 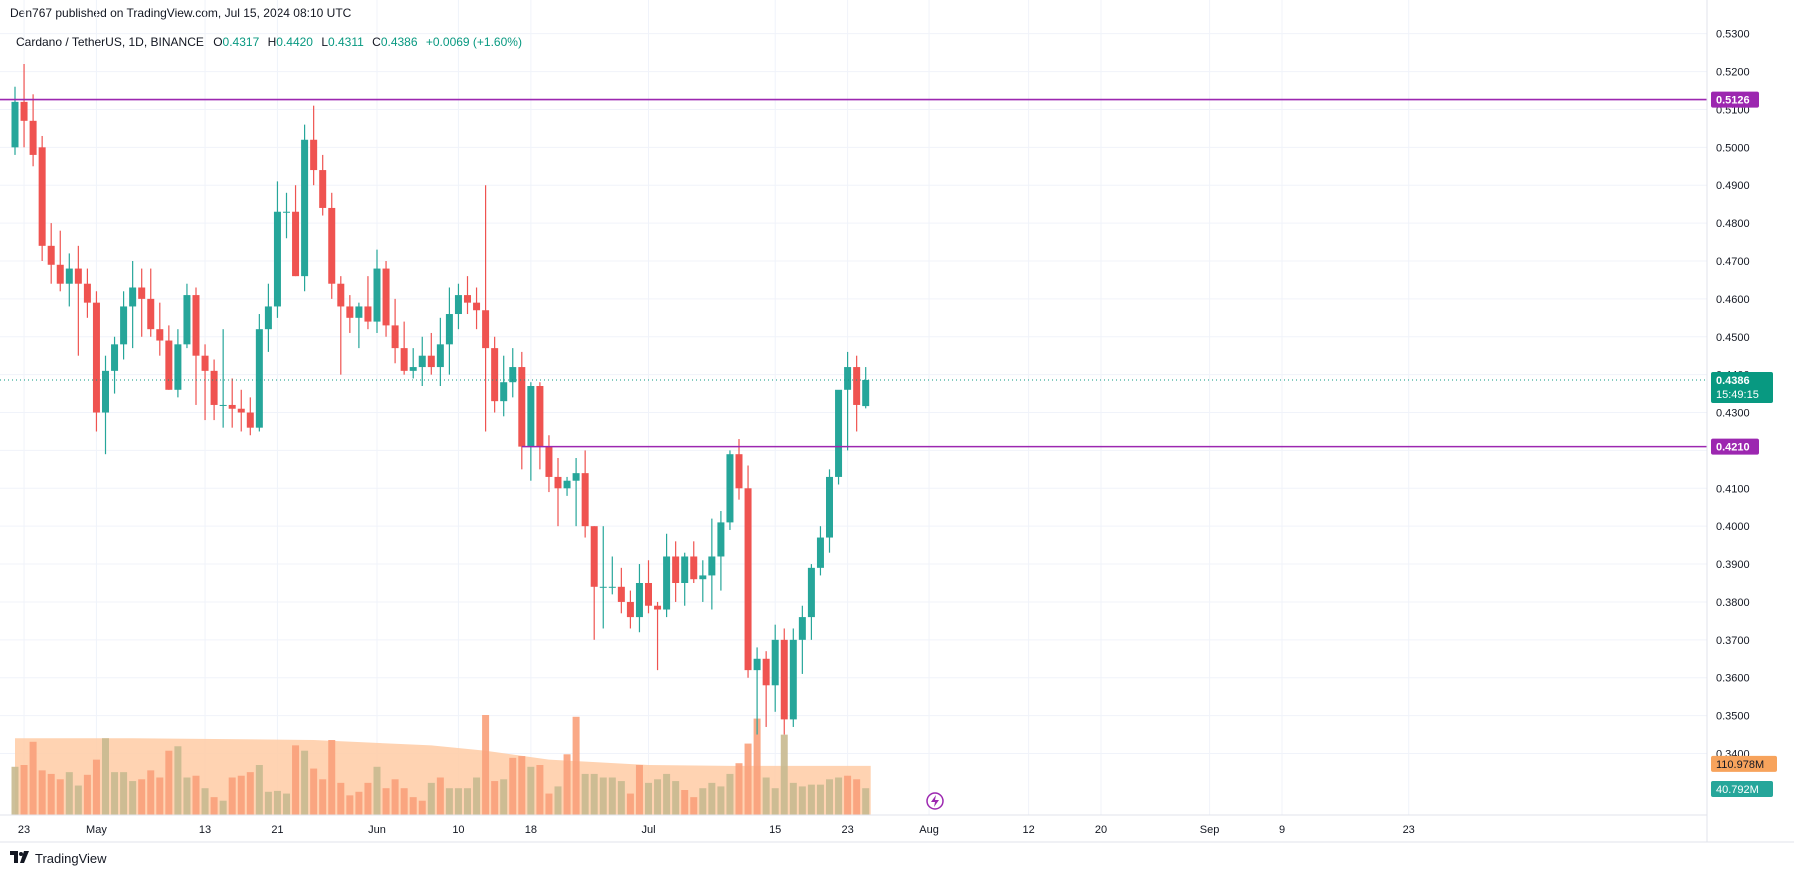 I want to click on time-tick-label: 10, so click(x=458, y=830).